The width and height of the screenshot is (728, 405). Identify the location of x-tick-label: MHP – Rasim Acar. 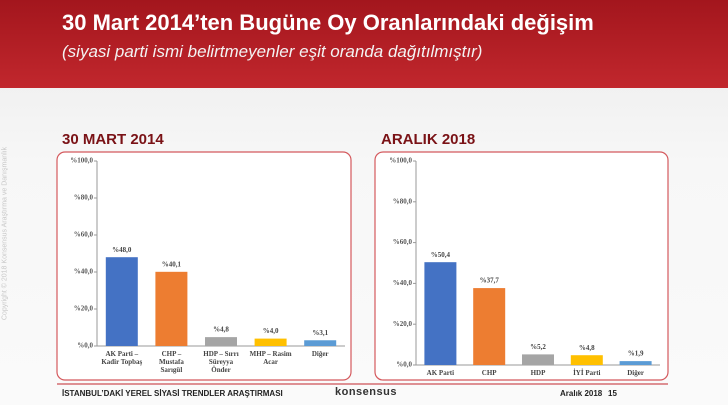
(270, 358).